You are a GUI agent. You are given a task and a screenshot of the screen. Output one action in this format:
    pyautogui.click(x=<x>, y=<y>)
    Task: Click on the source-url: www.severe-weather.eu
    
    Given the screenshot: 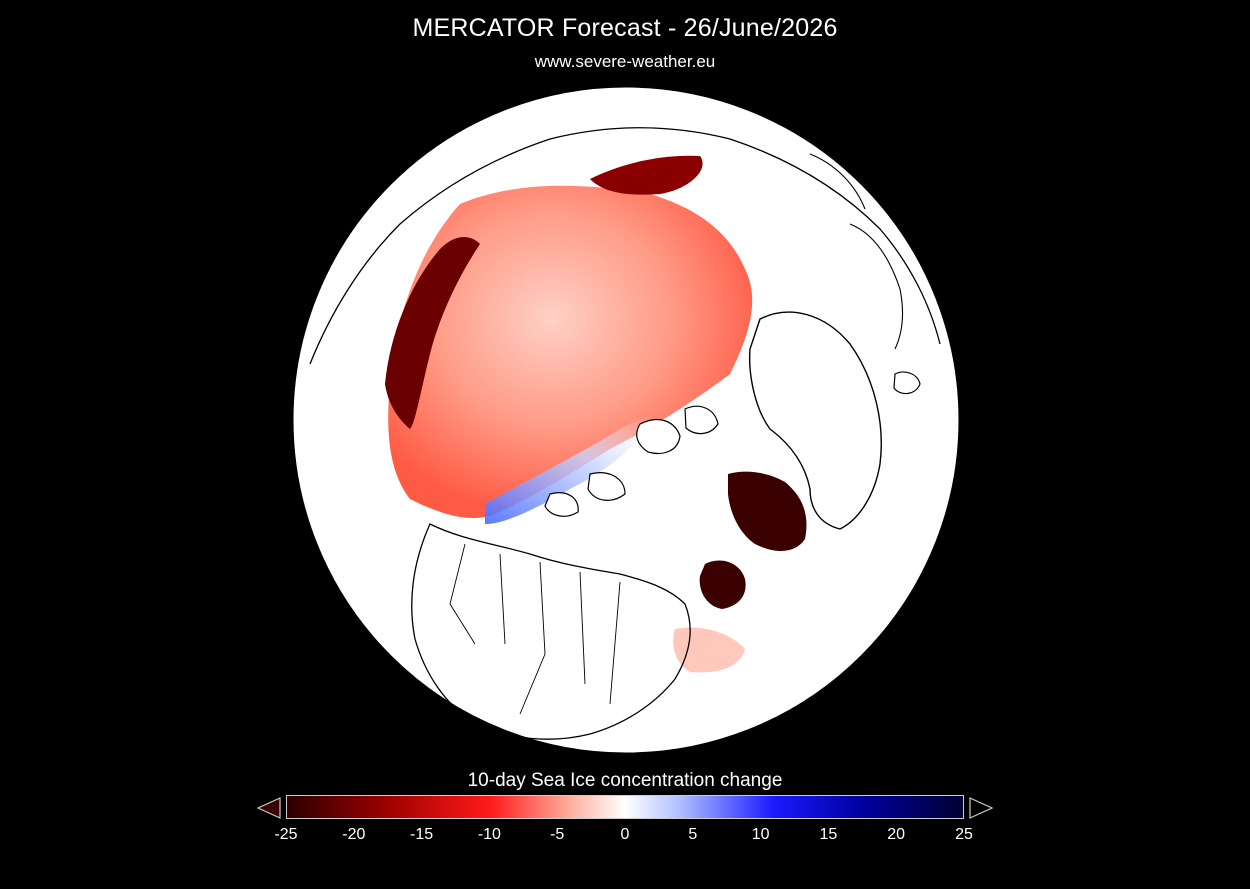 What is the action you would take?
    pyautogui.click(x=625, y=61)
    